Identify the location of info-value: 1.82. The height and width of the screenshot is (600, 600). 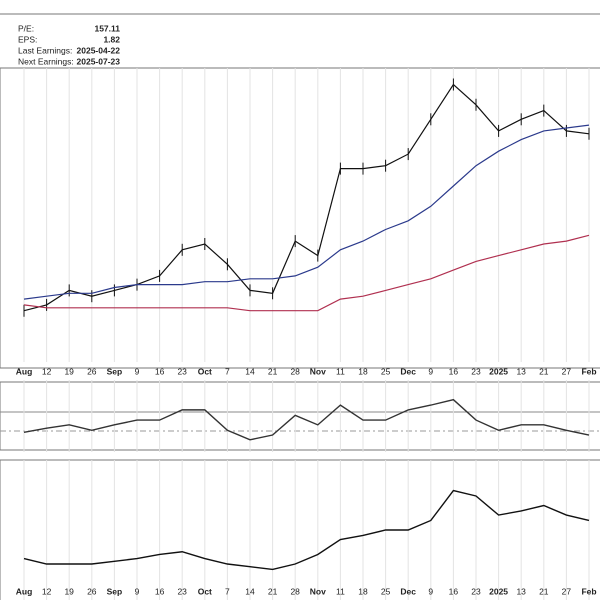
(111, 39).